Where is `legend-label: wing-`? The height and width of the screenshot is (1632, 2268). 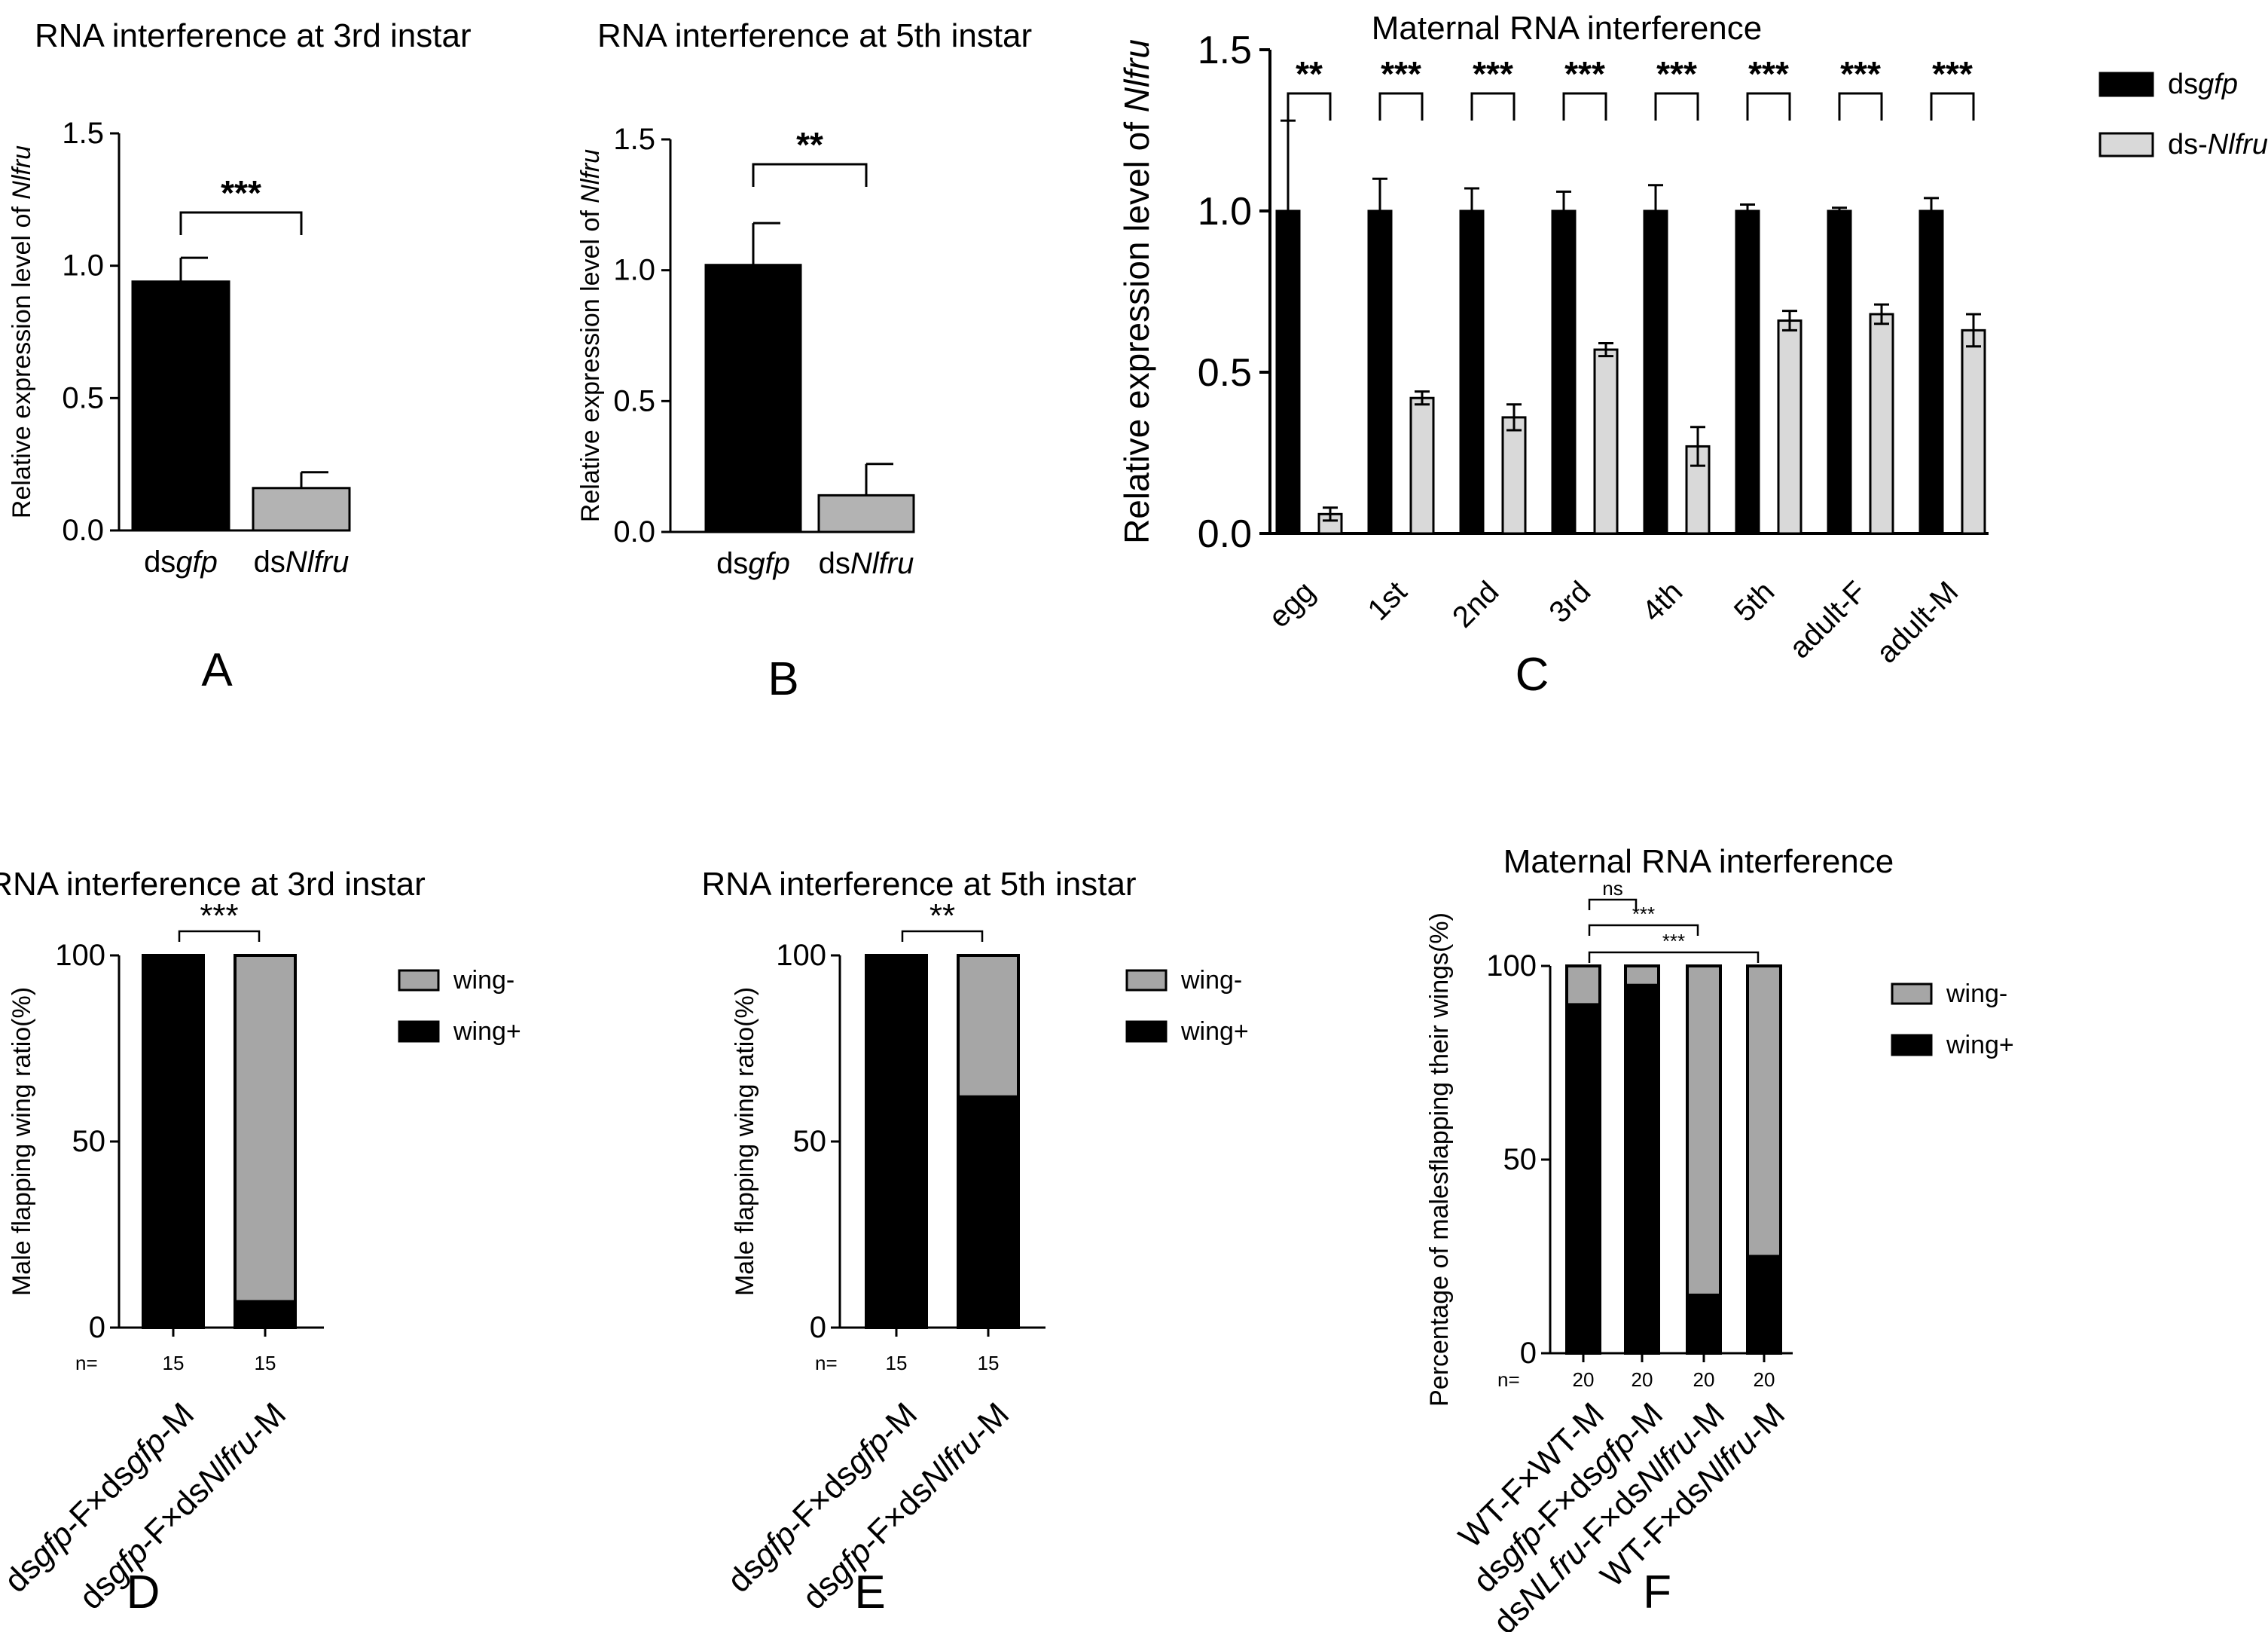 legend-label: wing- is located at coordinates (1211, 980).